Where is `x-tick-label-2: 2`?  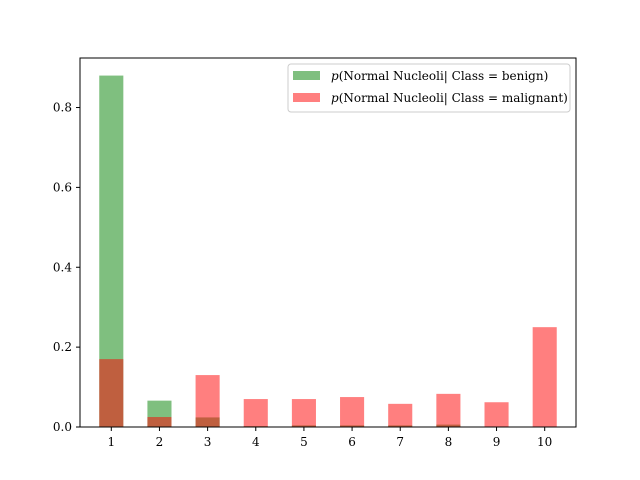
x-tick-label-2: 2 is located at coordinates (160, 442).